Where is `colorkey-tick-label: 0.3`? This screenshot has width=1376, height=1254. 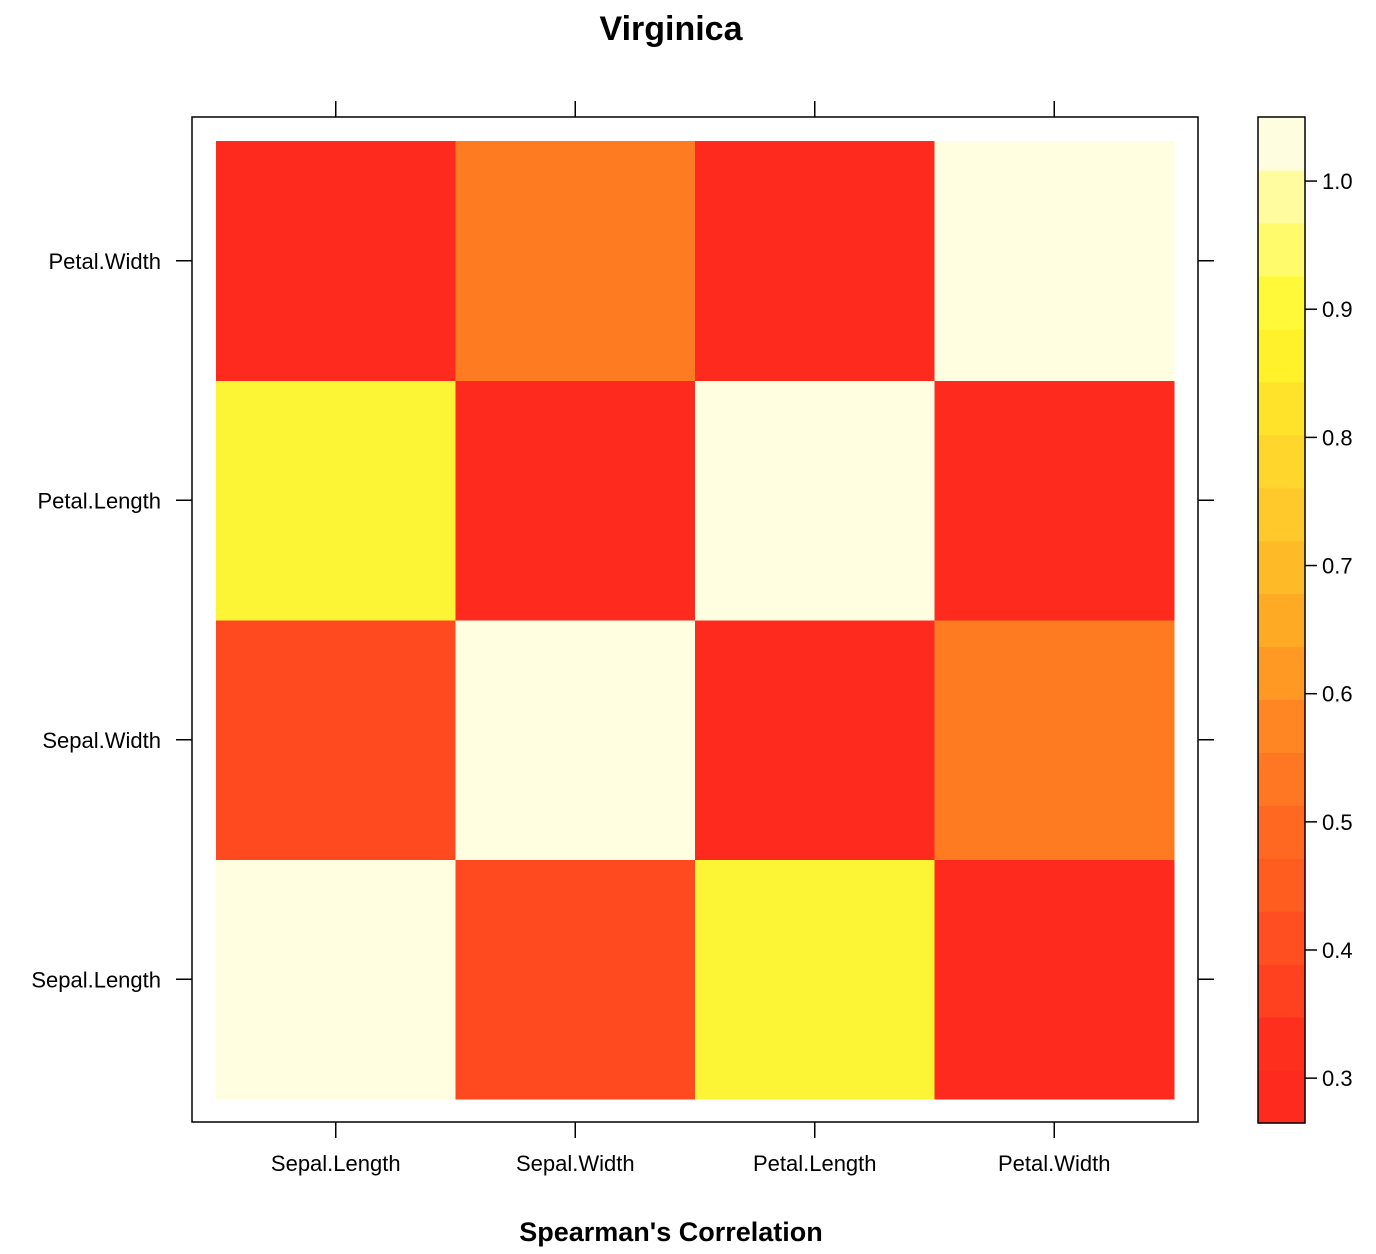
colorkey-tick-label: 0.3 is located at coordinates (1337, 1078).